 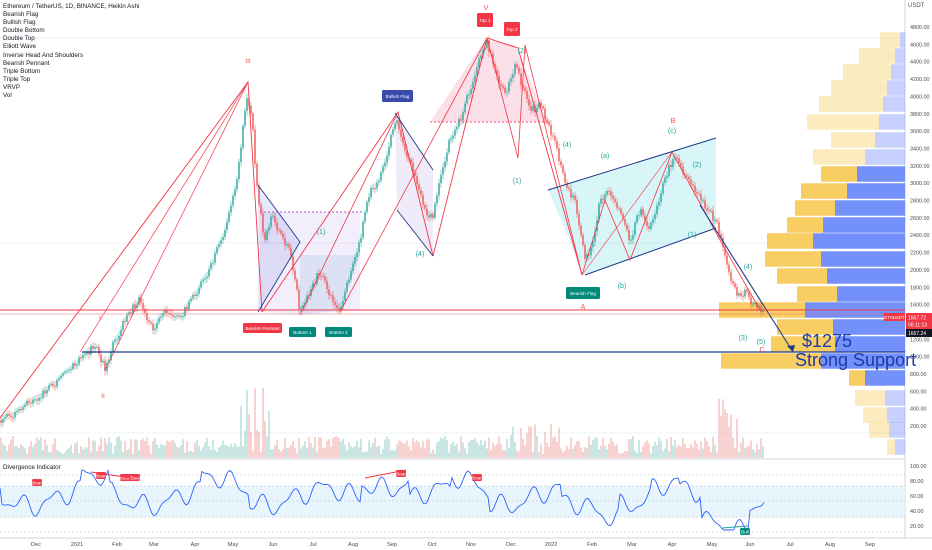 I want to click on bearish-flag-label-text: Bearish Flag, so click(x=583, y=293).